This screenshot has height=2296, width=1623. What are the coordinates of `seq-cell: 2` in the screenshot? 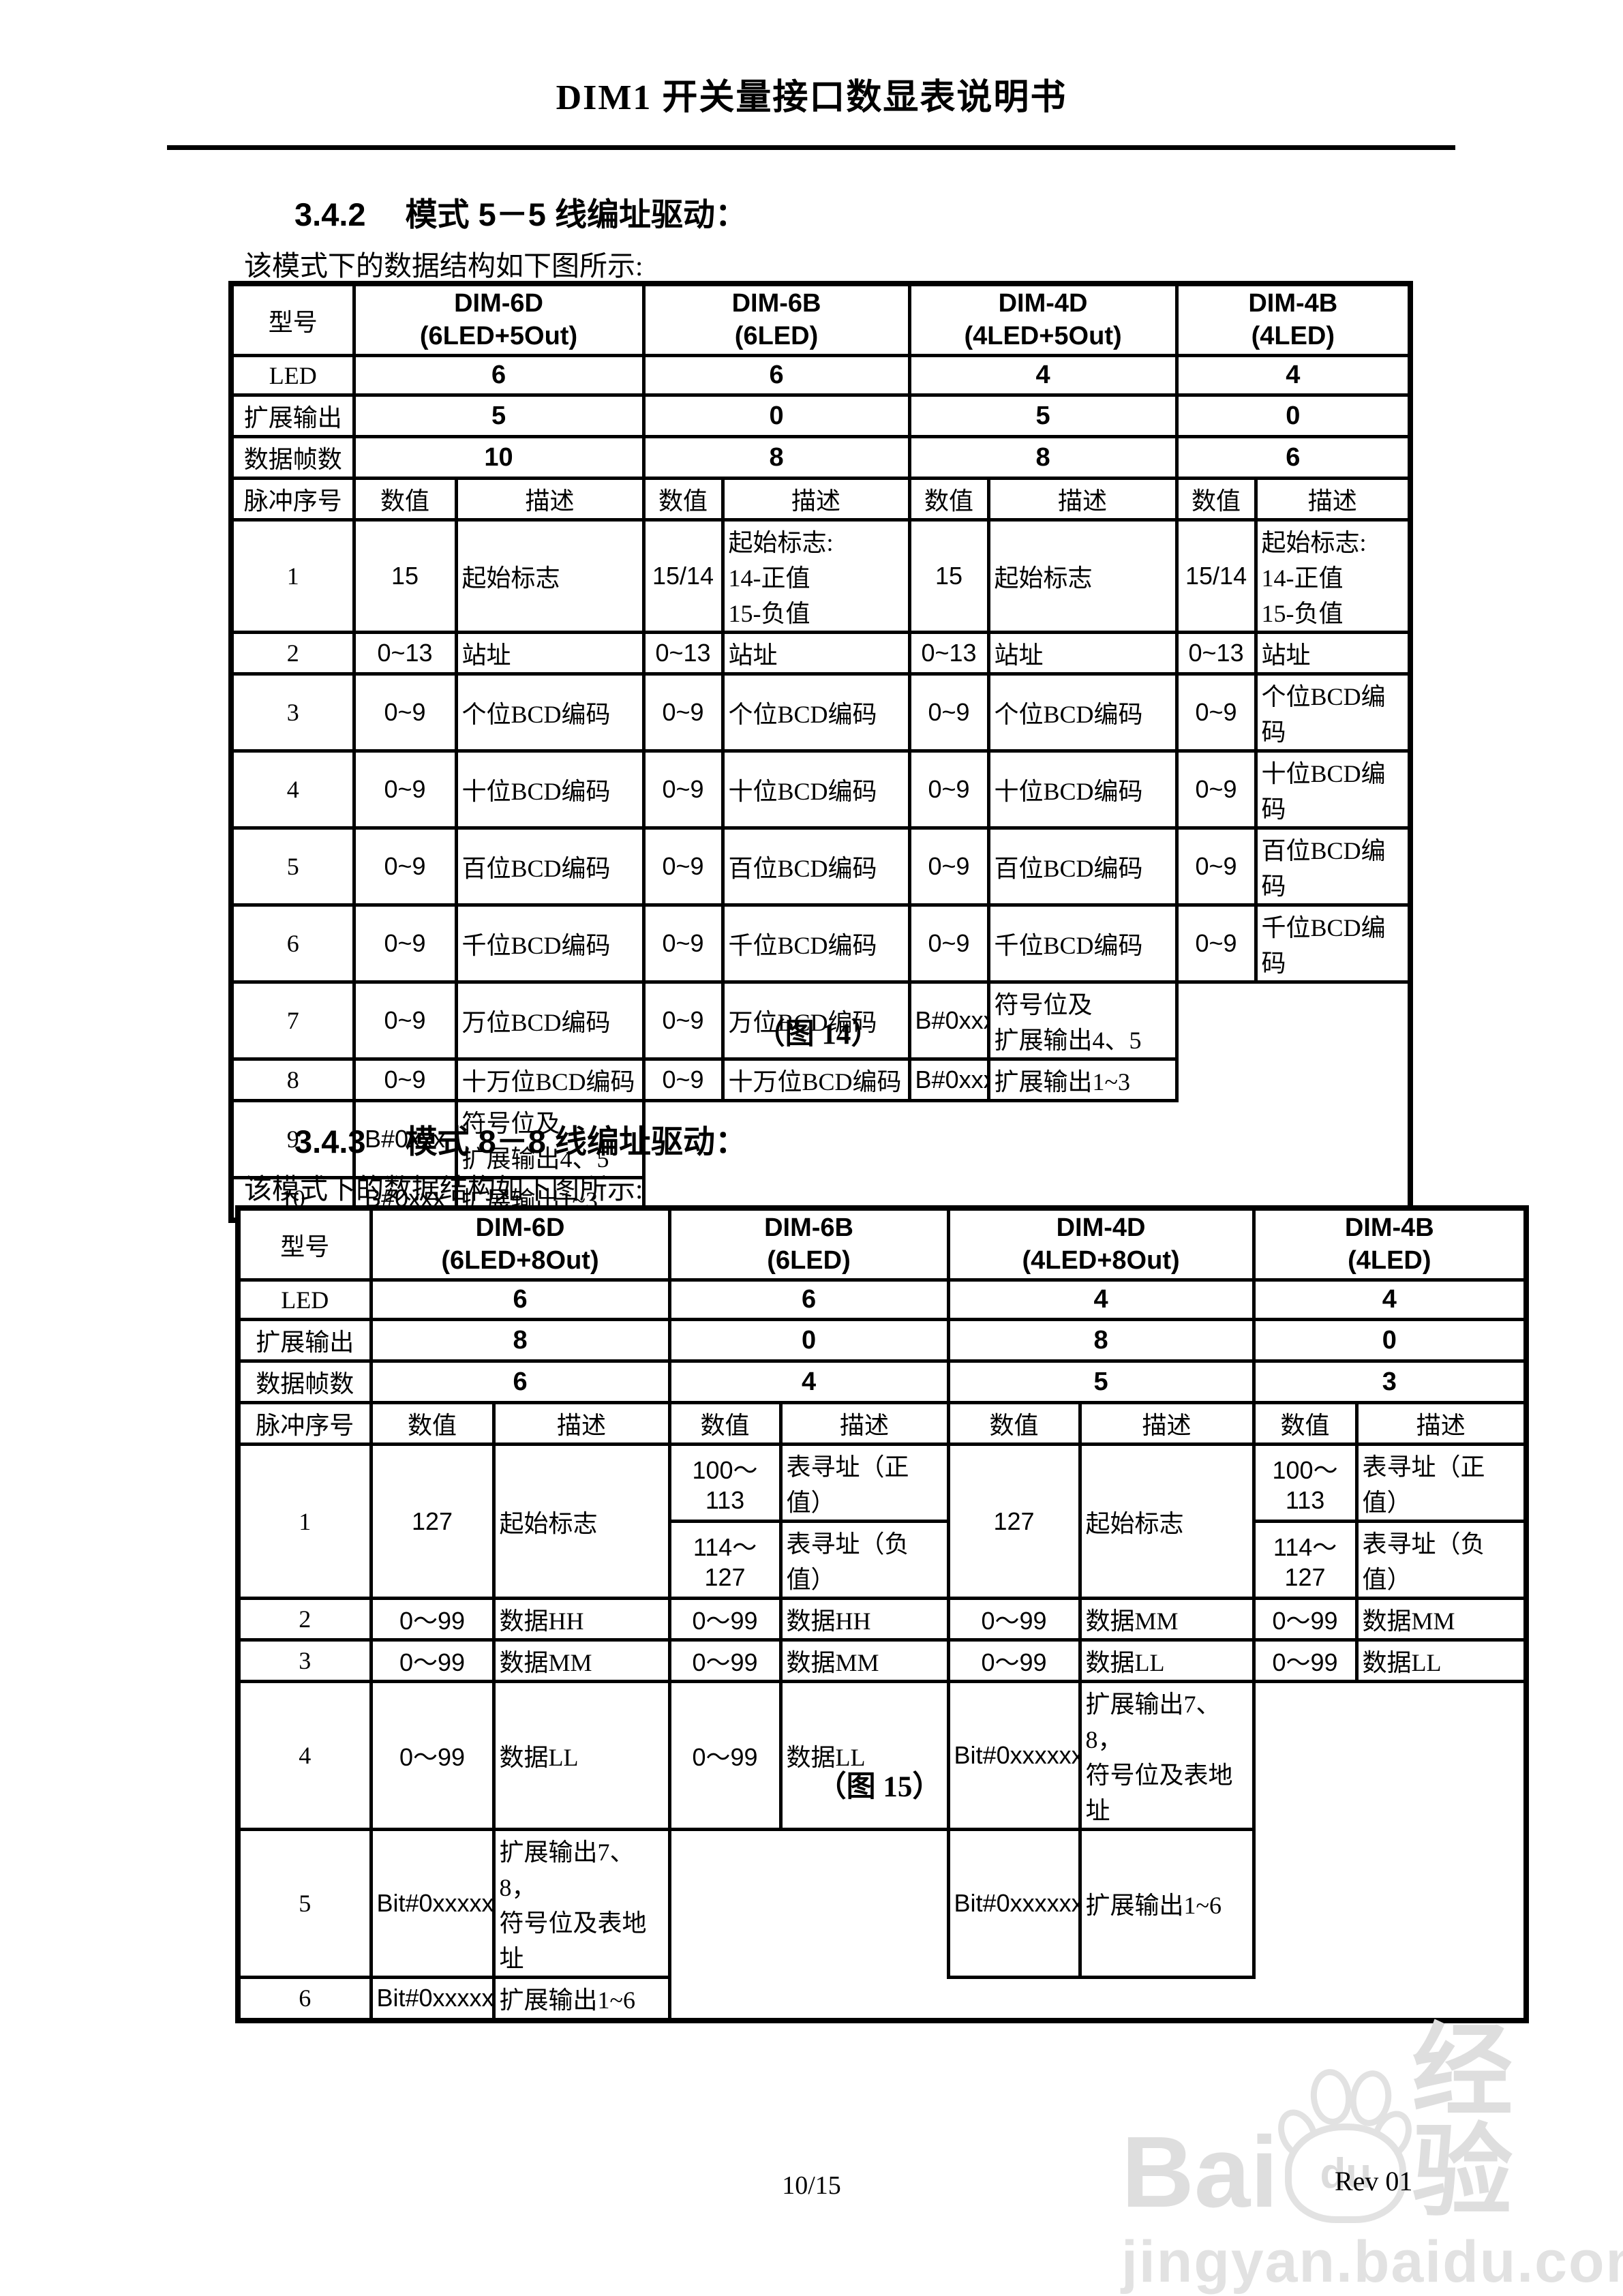 It's located at (292, 653).